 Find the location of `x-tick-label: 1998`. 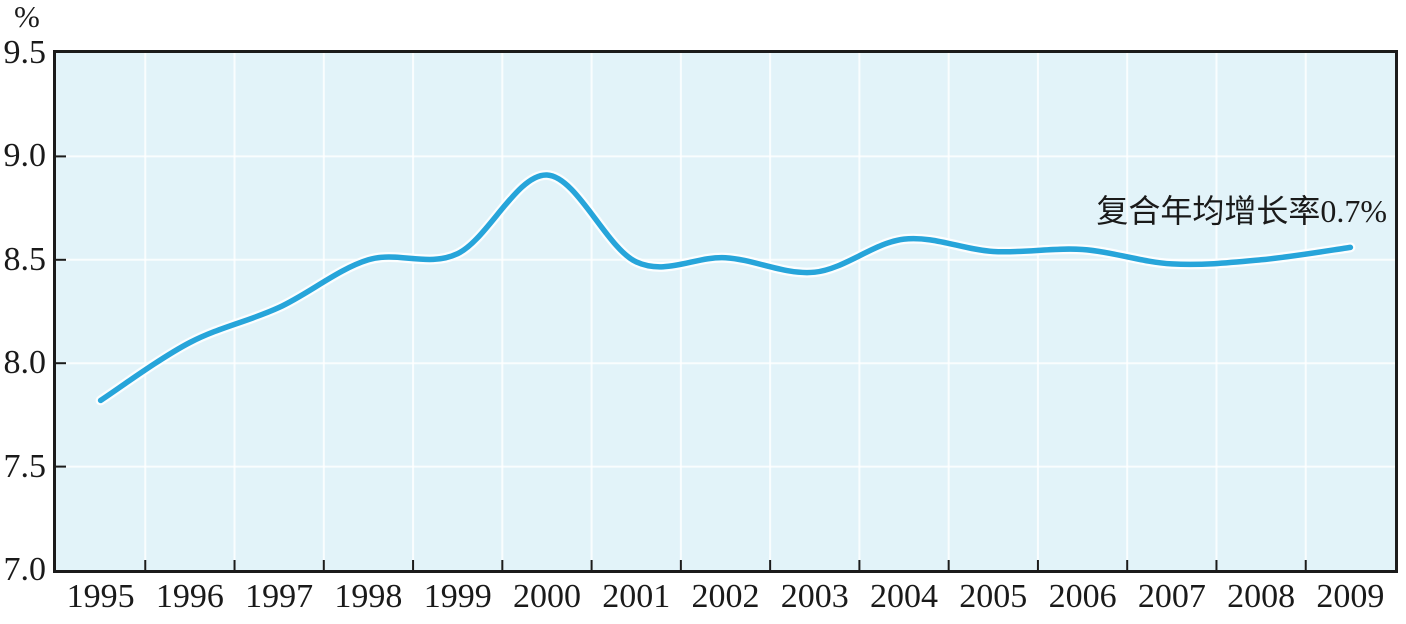

x-tick-label: 1998 is located at coordinates (368, 596).